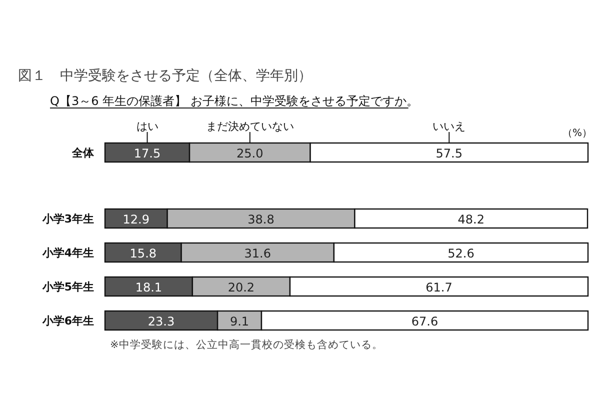 Image resolution: width=610 pixels, height=400 pixels. What do you see at coordinates (449, 153) in the screenshot?
I see `data-label: 57.5` at bounding box center [449, 153].